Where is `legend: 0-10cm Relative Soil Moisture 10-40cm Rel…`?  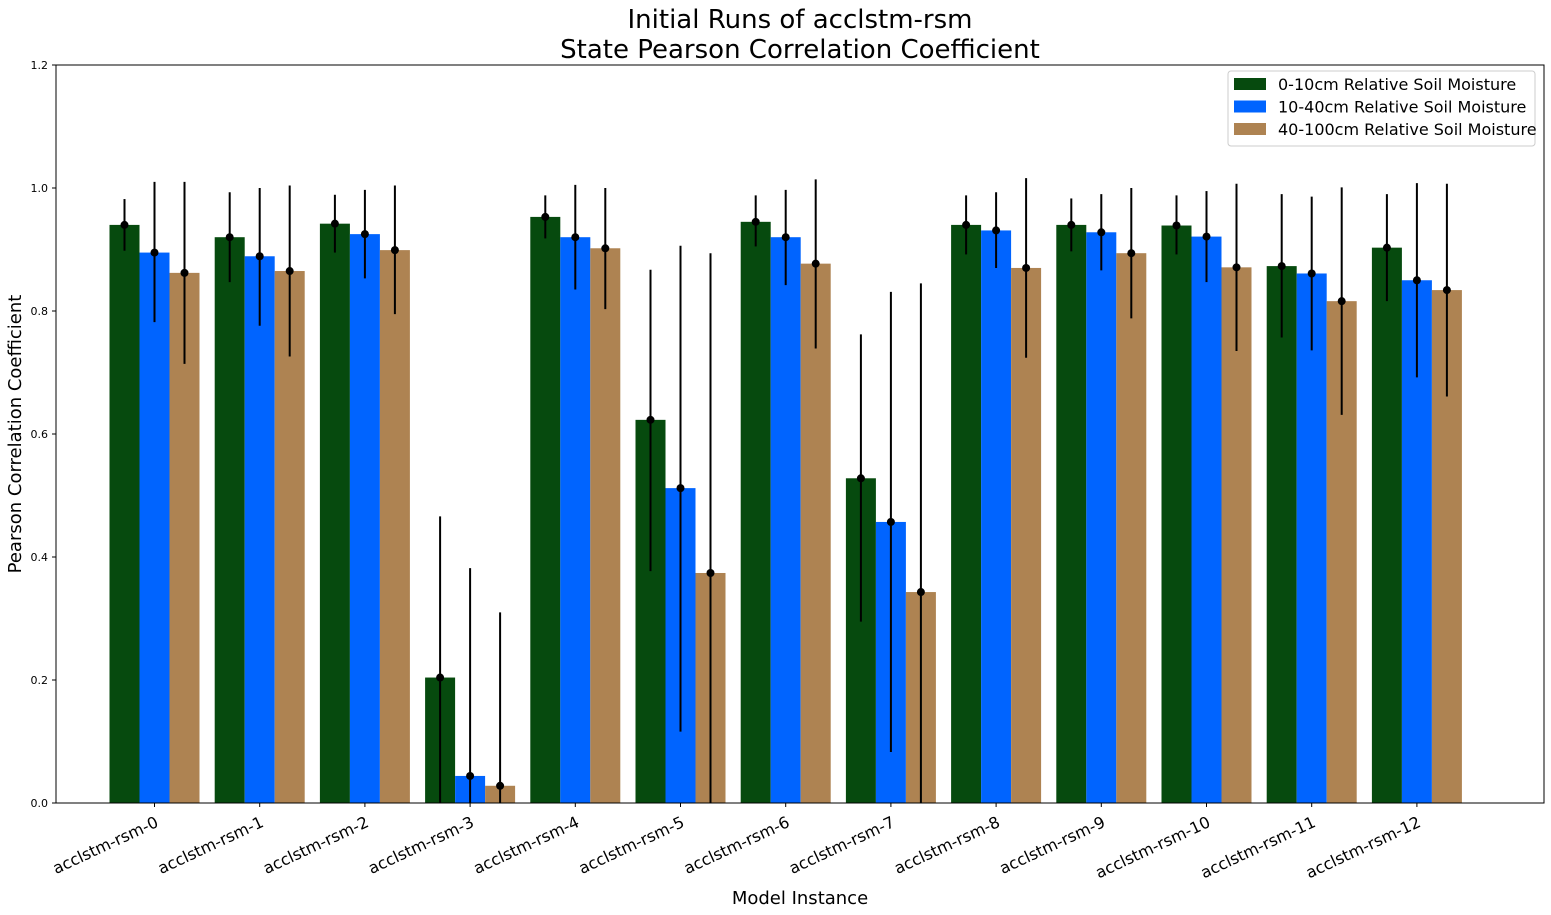
legend: 0-10cm Relative Soil Moisture 10-40cm Rel… is located at coordinates (1382, 108).